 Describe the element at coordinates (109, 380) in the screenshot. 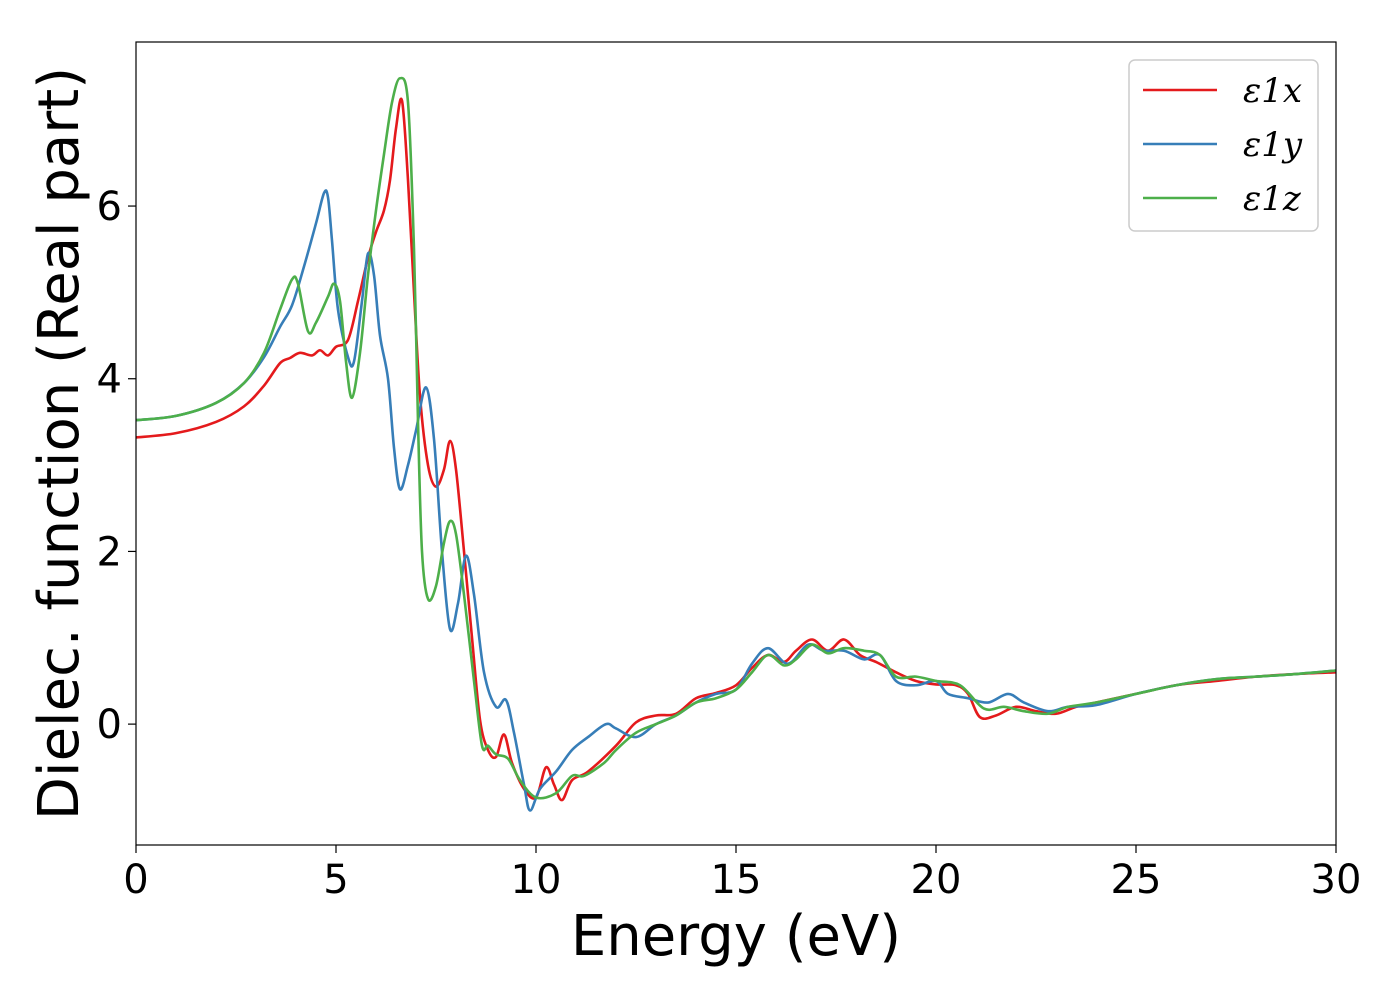

I see `y-tick-label: 4` at that location.